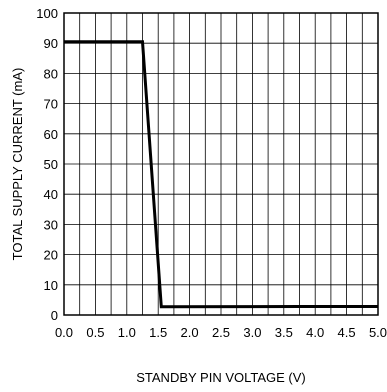 Image resolution: width=387 pixels, height=392 pixels. I want to click on y-tick-label: 100, so click(47, 13).